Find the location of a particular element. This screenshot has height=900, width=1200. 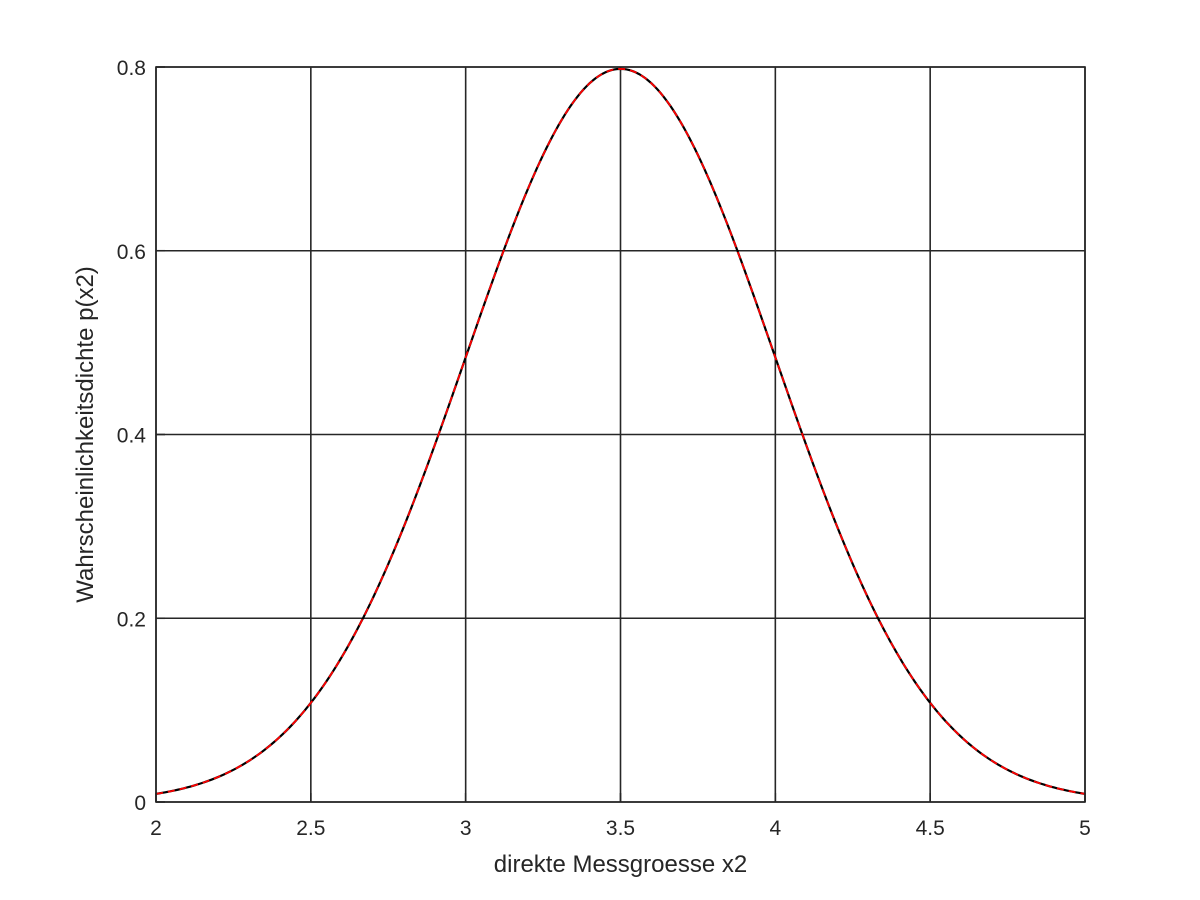

x-tick-label: 4 is located at coordinates (775, 828).